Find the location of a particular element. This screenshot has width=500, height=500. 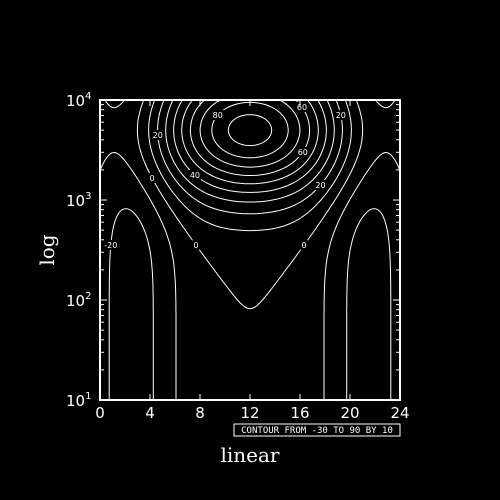

x-tick-label: 8 is located at coordinates (200, 413).